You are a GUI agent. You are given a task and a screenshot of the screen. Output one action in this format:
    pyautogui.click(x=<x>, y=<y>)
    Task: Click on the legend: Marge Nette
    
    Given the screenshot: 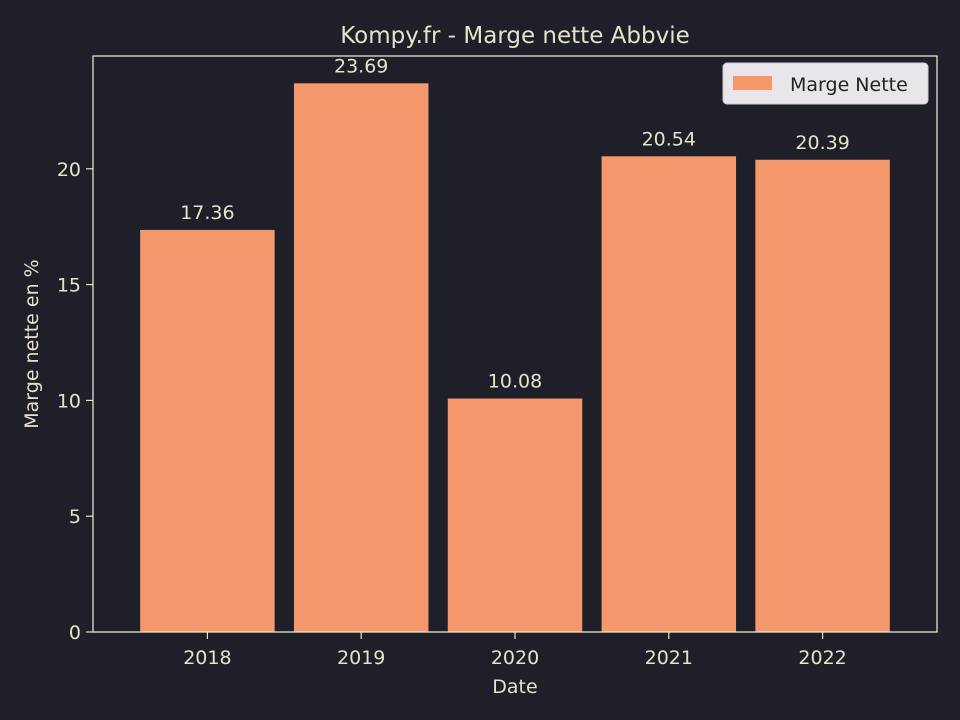 What is the action you would take?
    pyautogui.click(x=825, y=83)
    